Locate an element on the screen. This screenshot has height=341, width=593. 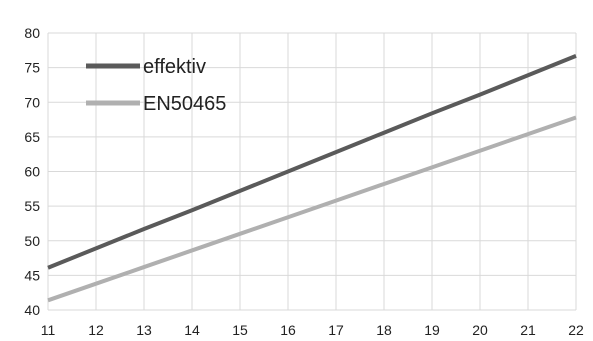
y-tick-label: 80 is located at coordinates (32, 33).